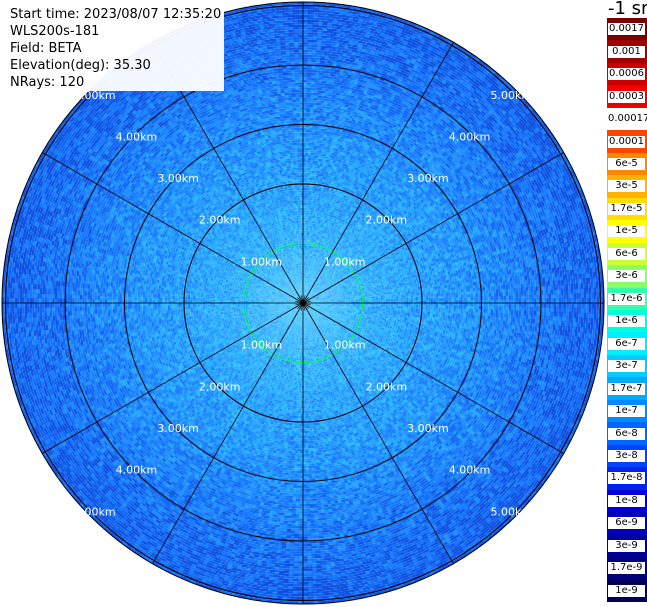 The height and width of the screenshot is (607, 647). Describe the element at coordinates (626, 321) in the screenshot. I see `colorbar-label: 1e-6` at that location.